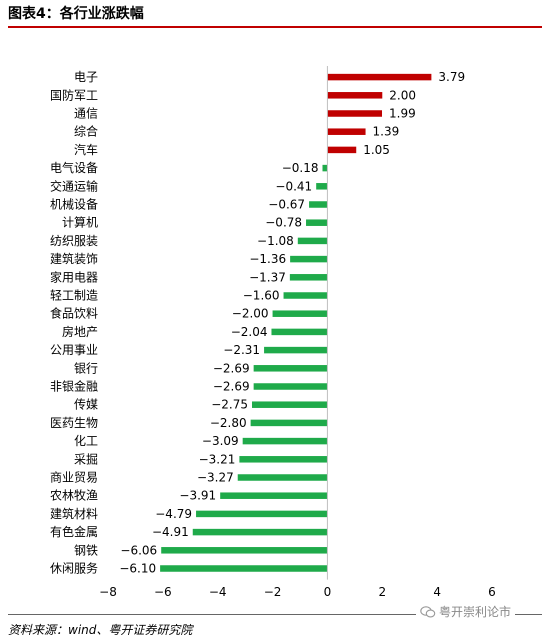  I want to click on category-label: 通信, so click(86, 114).